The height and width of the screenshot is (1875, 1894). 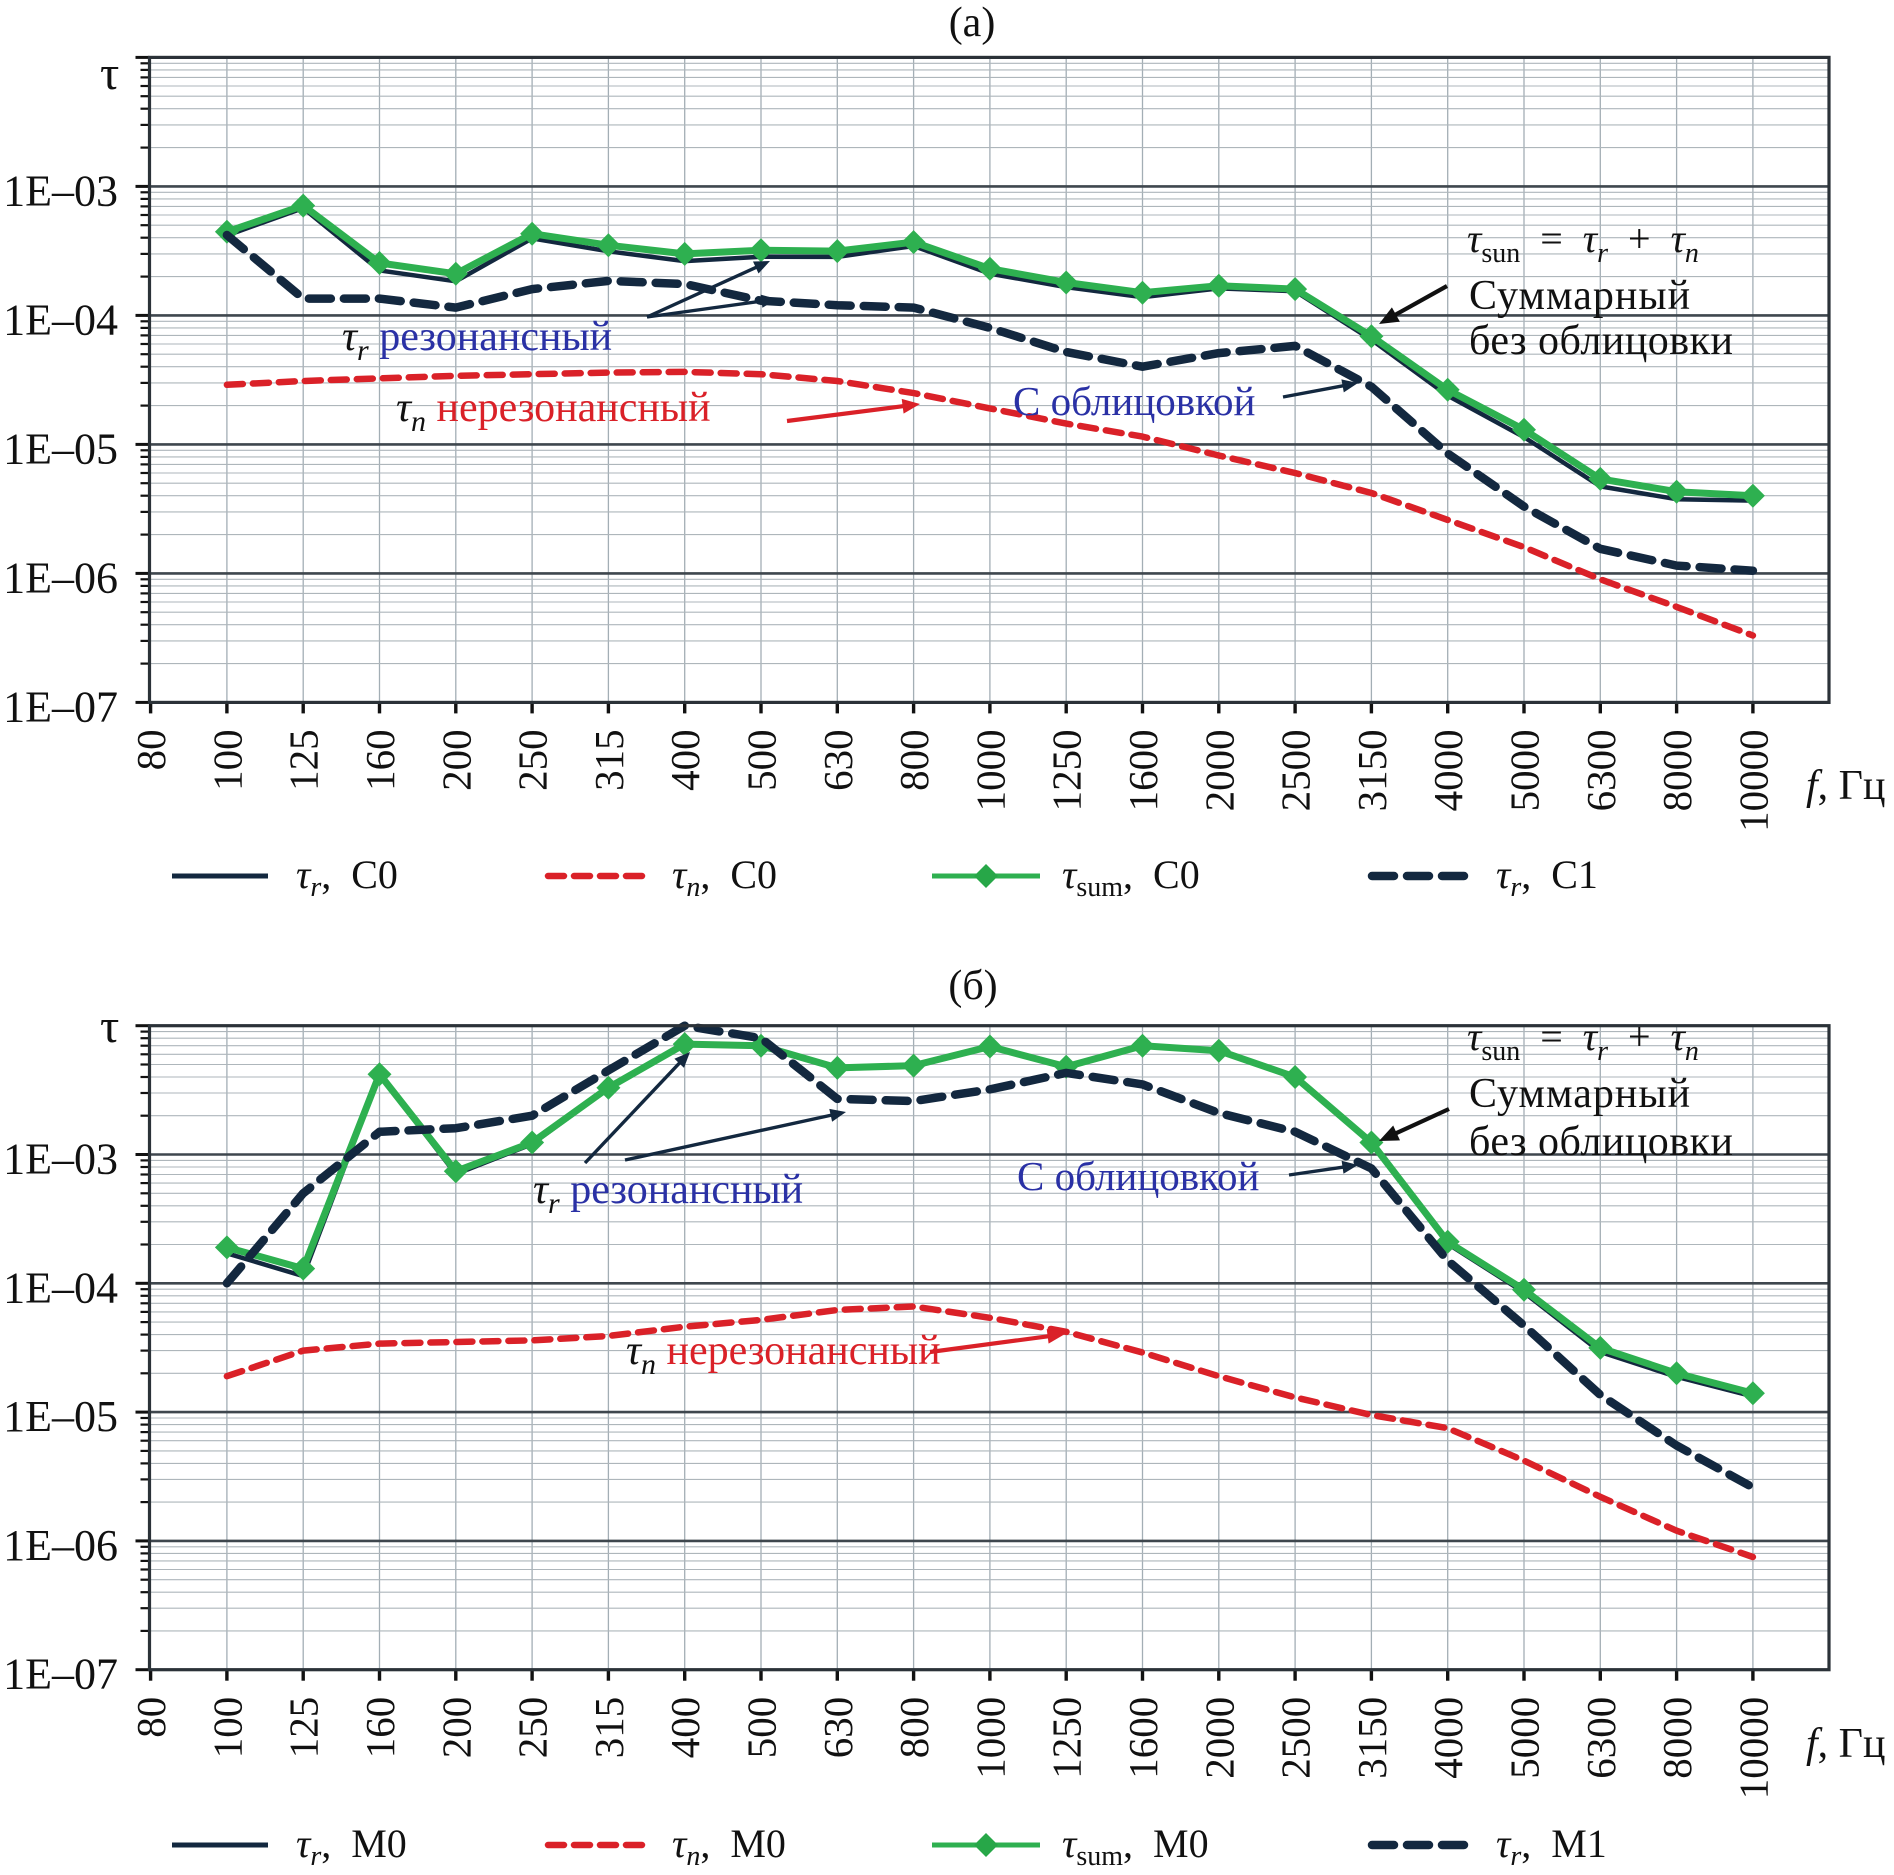 I want to click on svg-text: τr, C0, so click(x=347, y=877).